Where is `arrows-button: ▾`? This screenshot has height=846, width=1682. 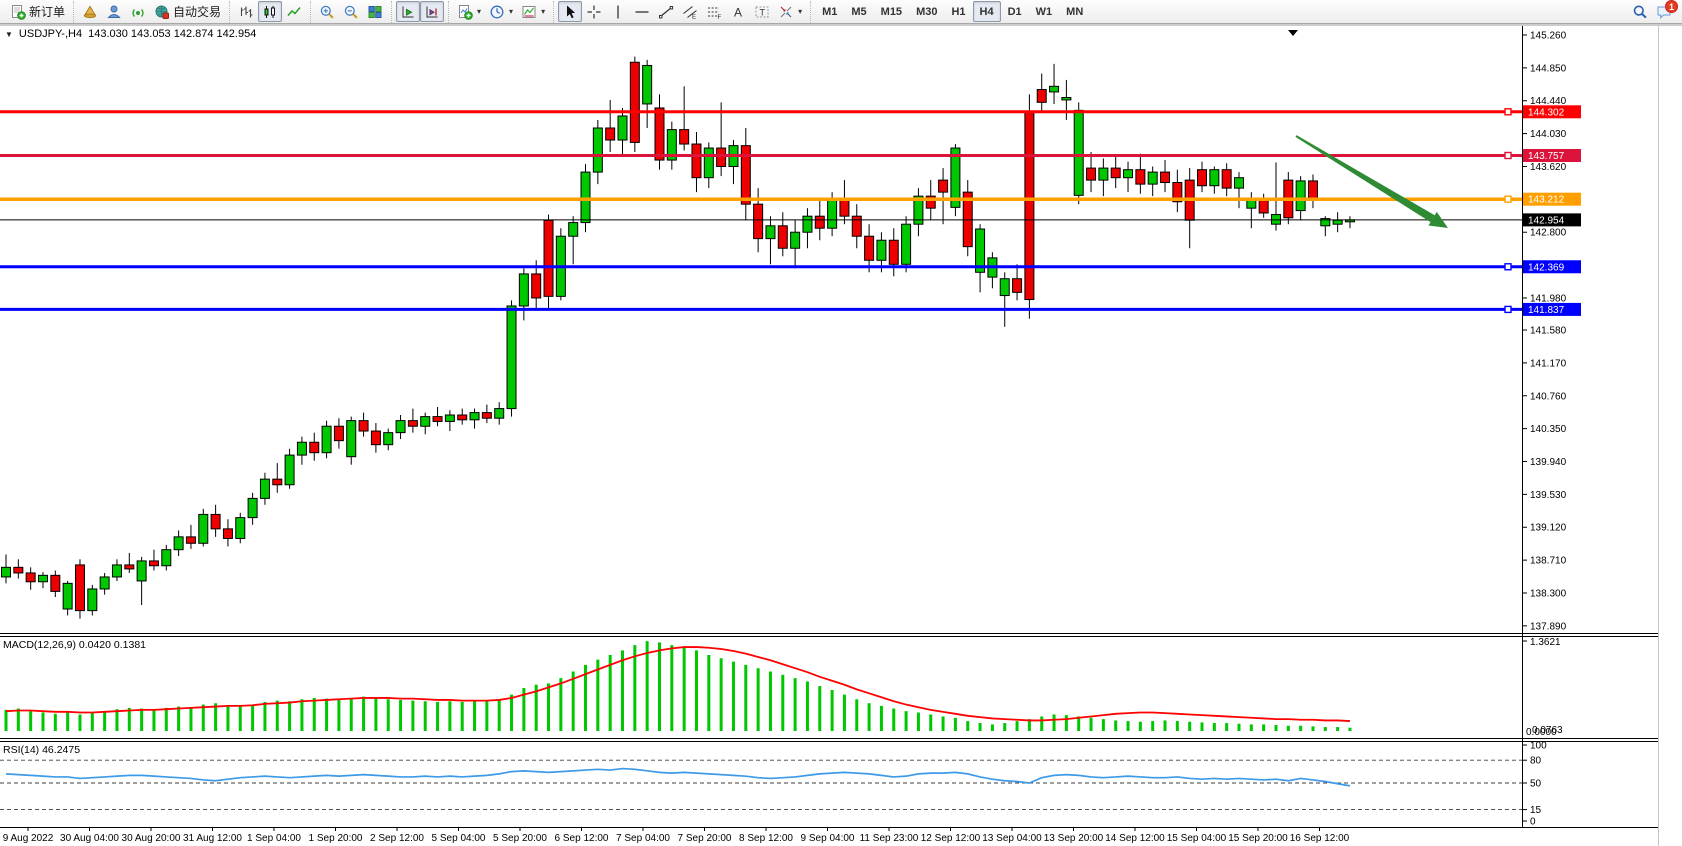
arrows-button: ▾ is located at coordinates (790, 11).